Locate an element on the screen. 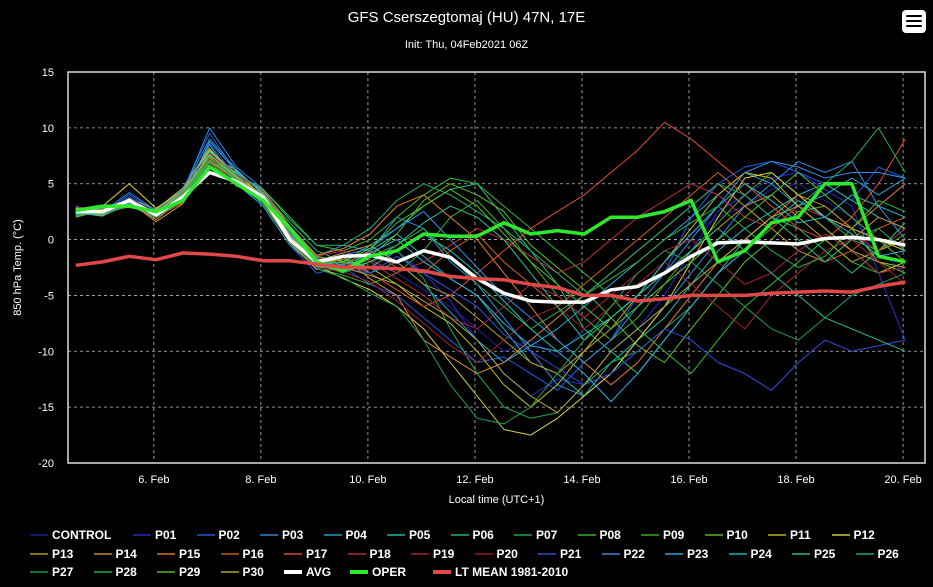 This screenshot has height=587, width=933. legend-item: P02 is located at coordinates (228, 535).